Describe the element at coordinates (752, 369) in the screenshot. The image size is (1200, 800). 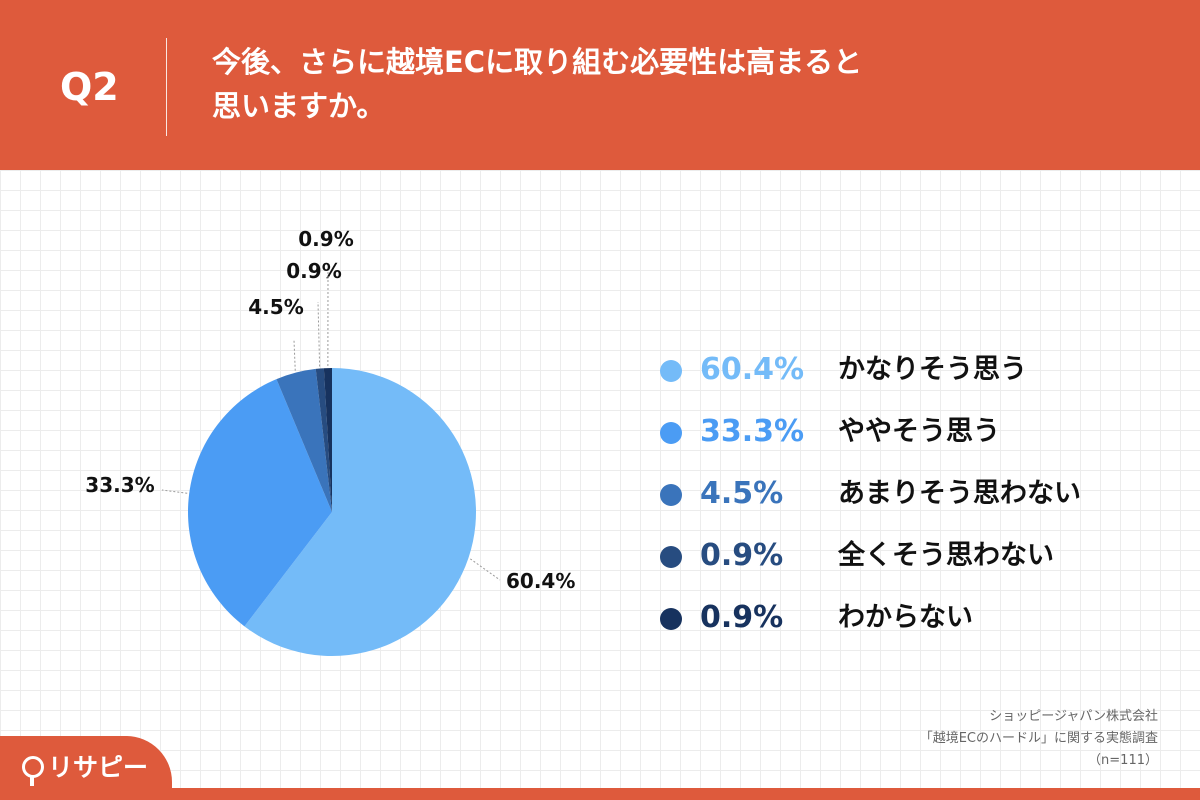
I see `legend-percent: 60.4%` at that location.